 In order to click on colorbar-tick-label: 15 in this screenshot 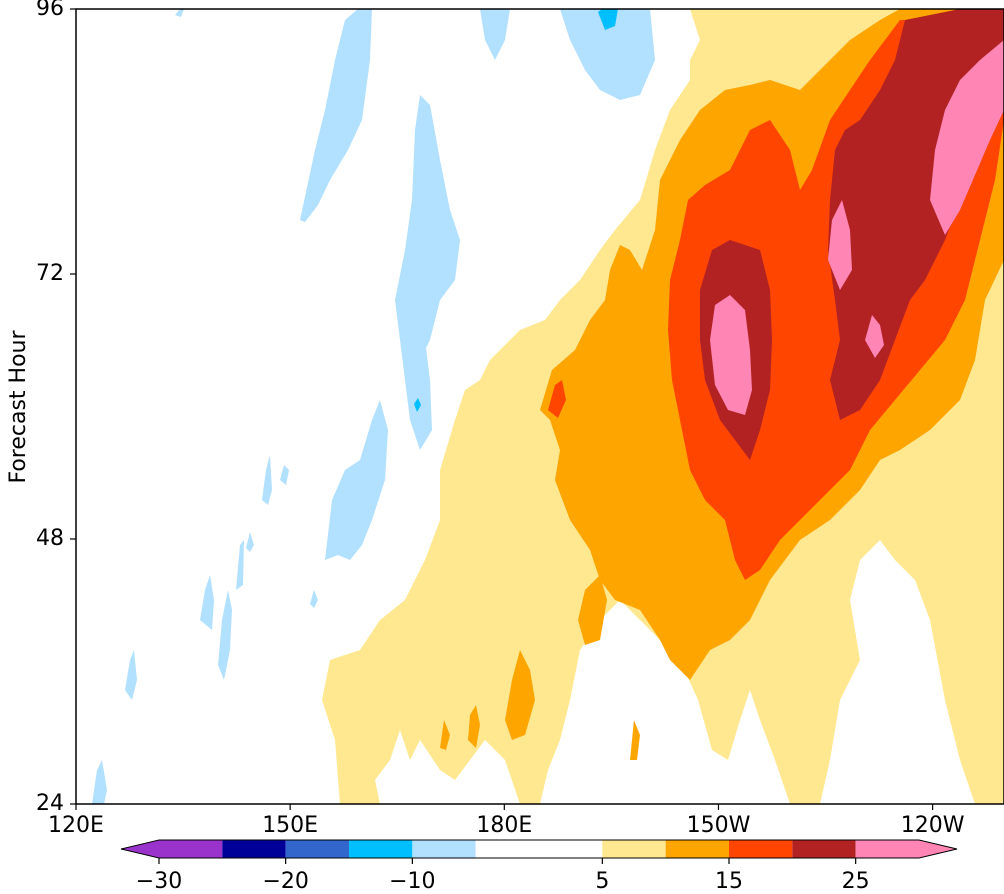, I will do `click(729, 881)`.